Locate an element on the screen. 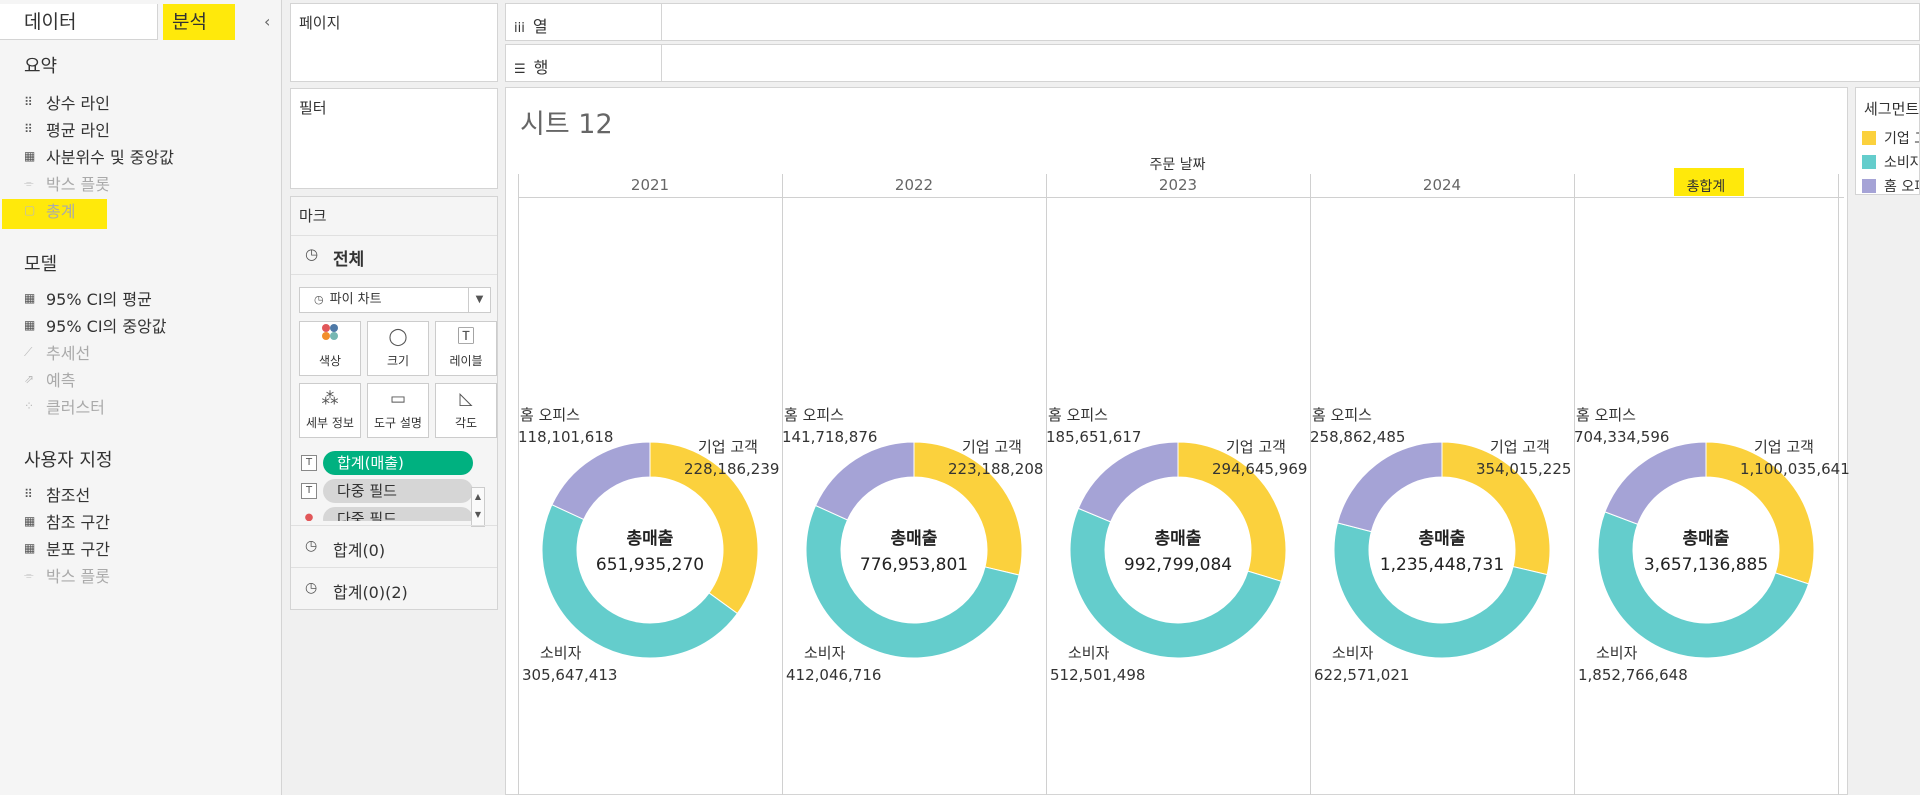 The width and height of the screenshot is (1920, 795). mark-type-dropdown: ◷ 파이 차트 ▼ is located at coordinates (395, 300).